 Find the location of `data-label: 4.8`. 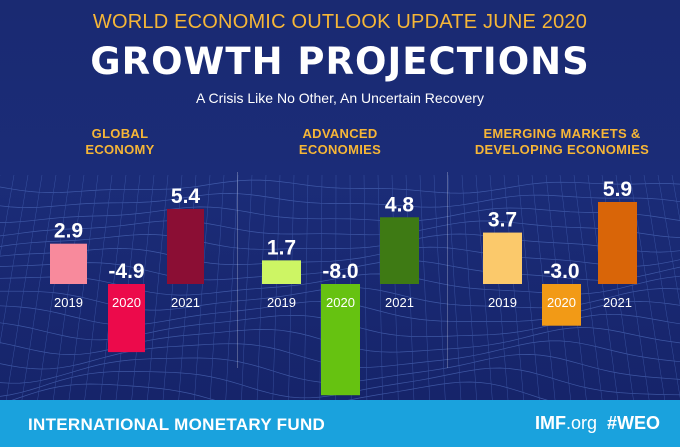

data-label: 4.8 is located at coordinates (400, 204).